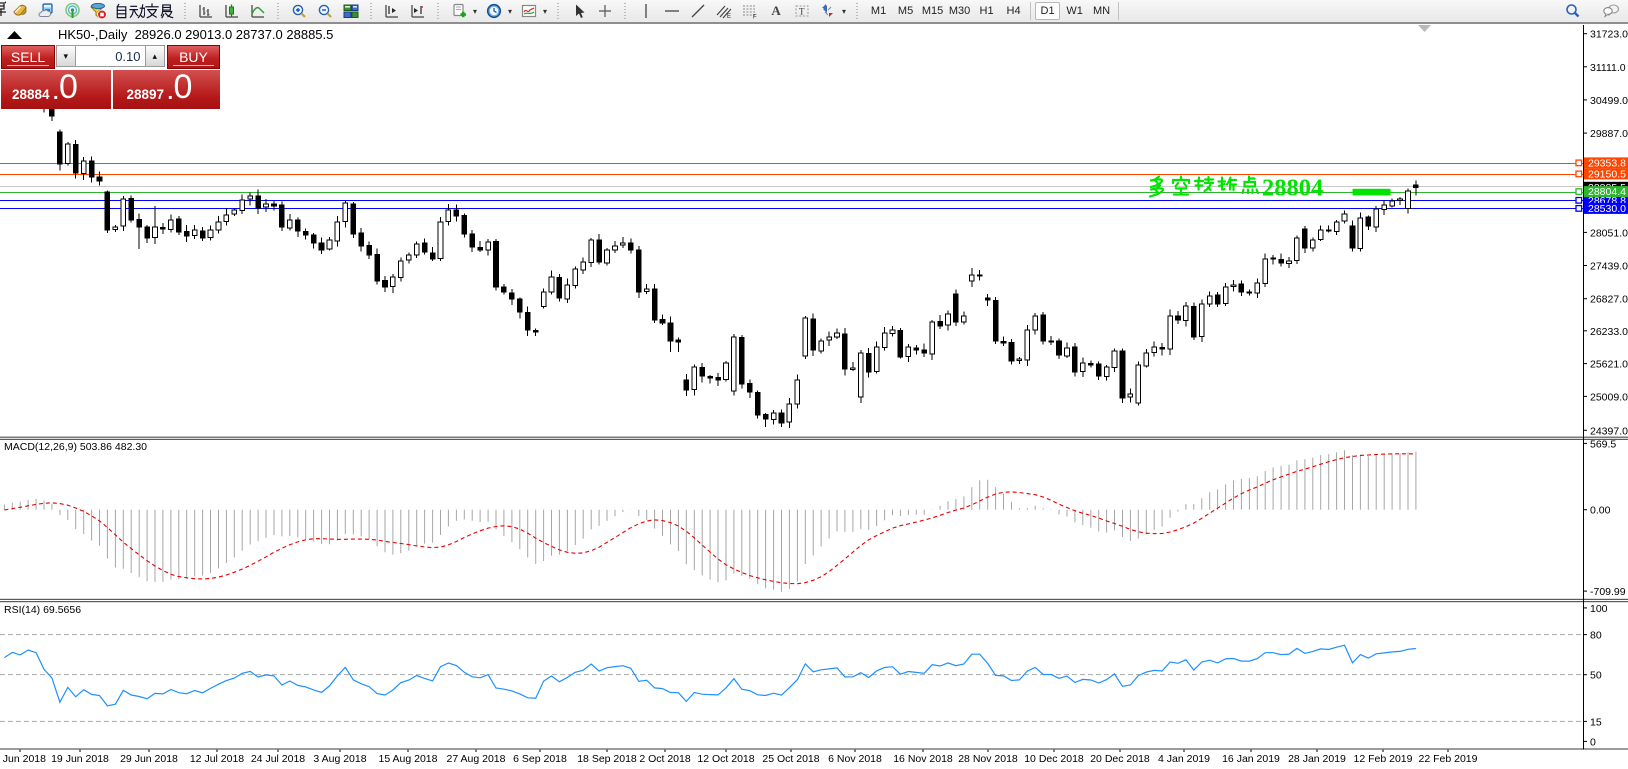 The width and height of the screenshot is (1628, 769). What do you see at coordinates (802, 11) in the screenshot?
I see `svg-text: T` at bounding box center [802, 11].